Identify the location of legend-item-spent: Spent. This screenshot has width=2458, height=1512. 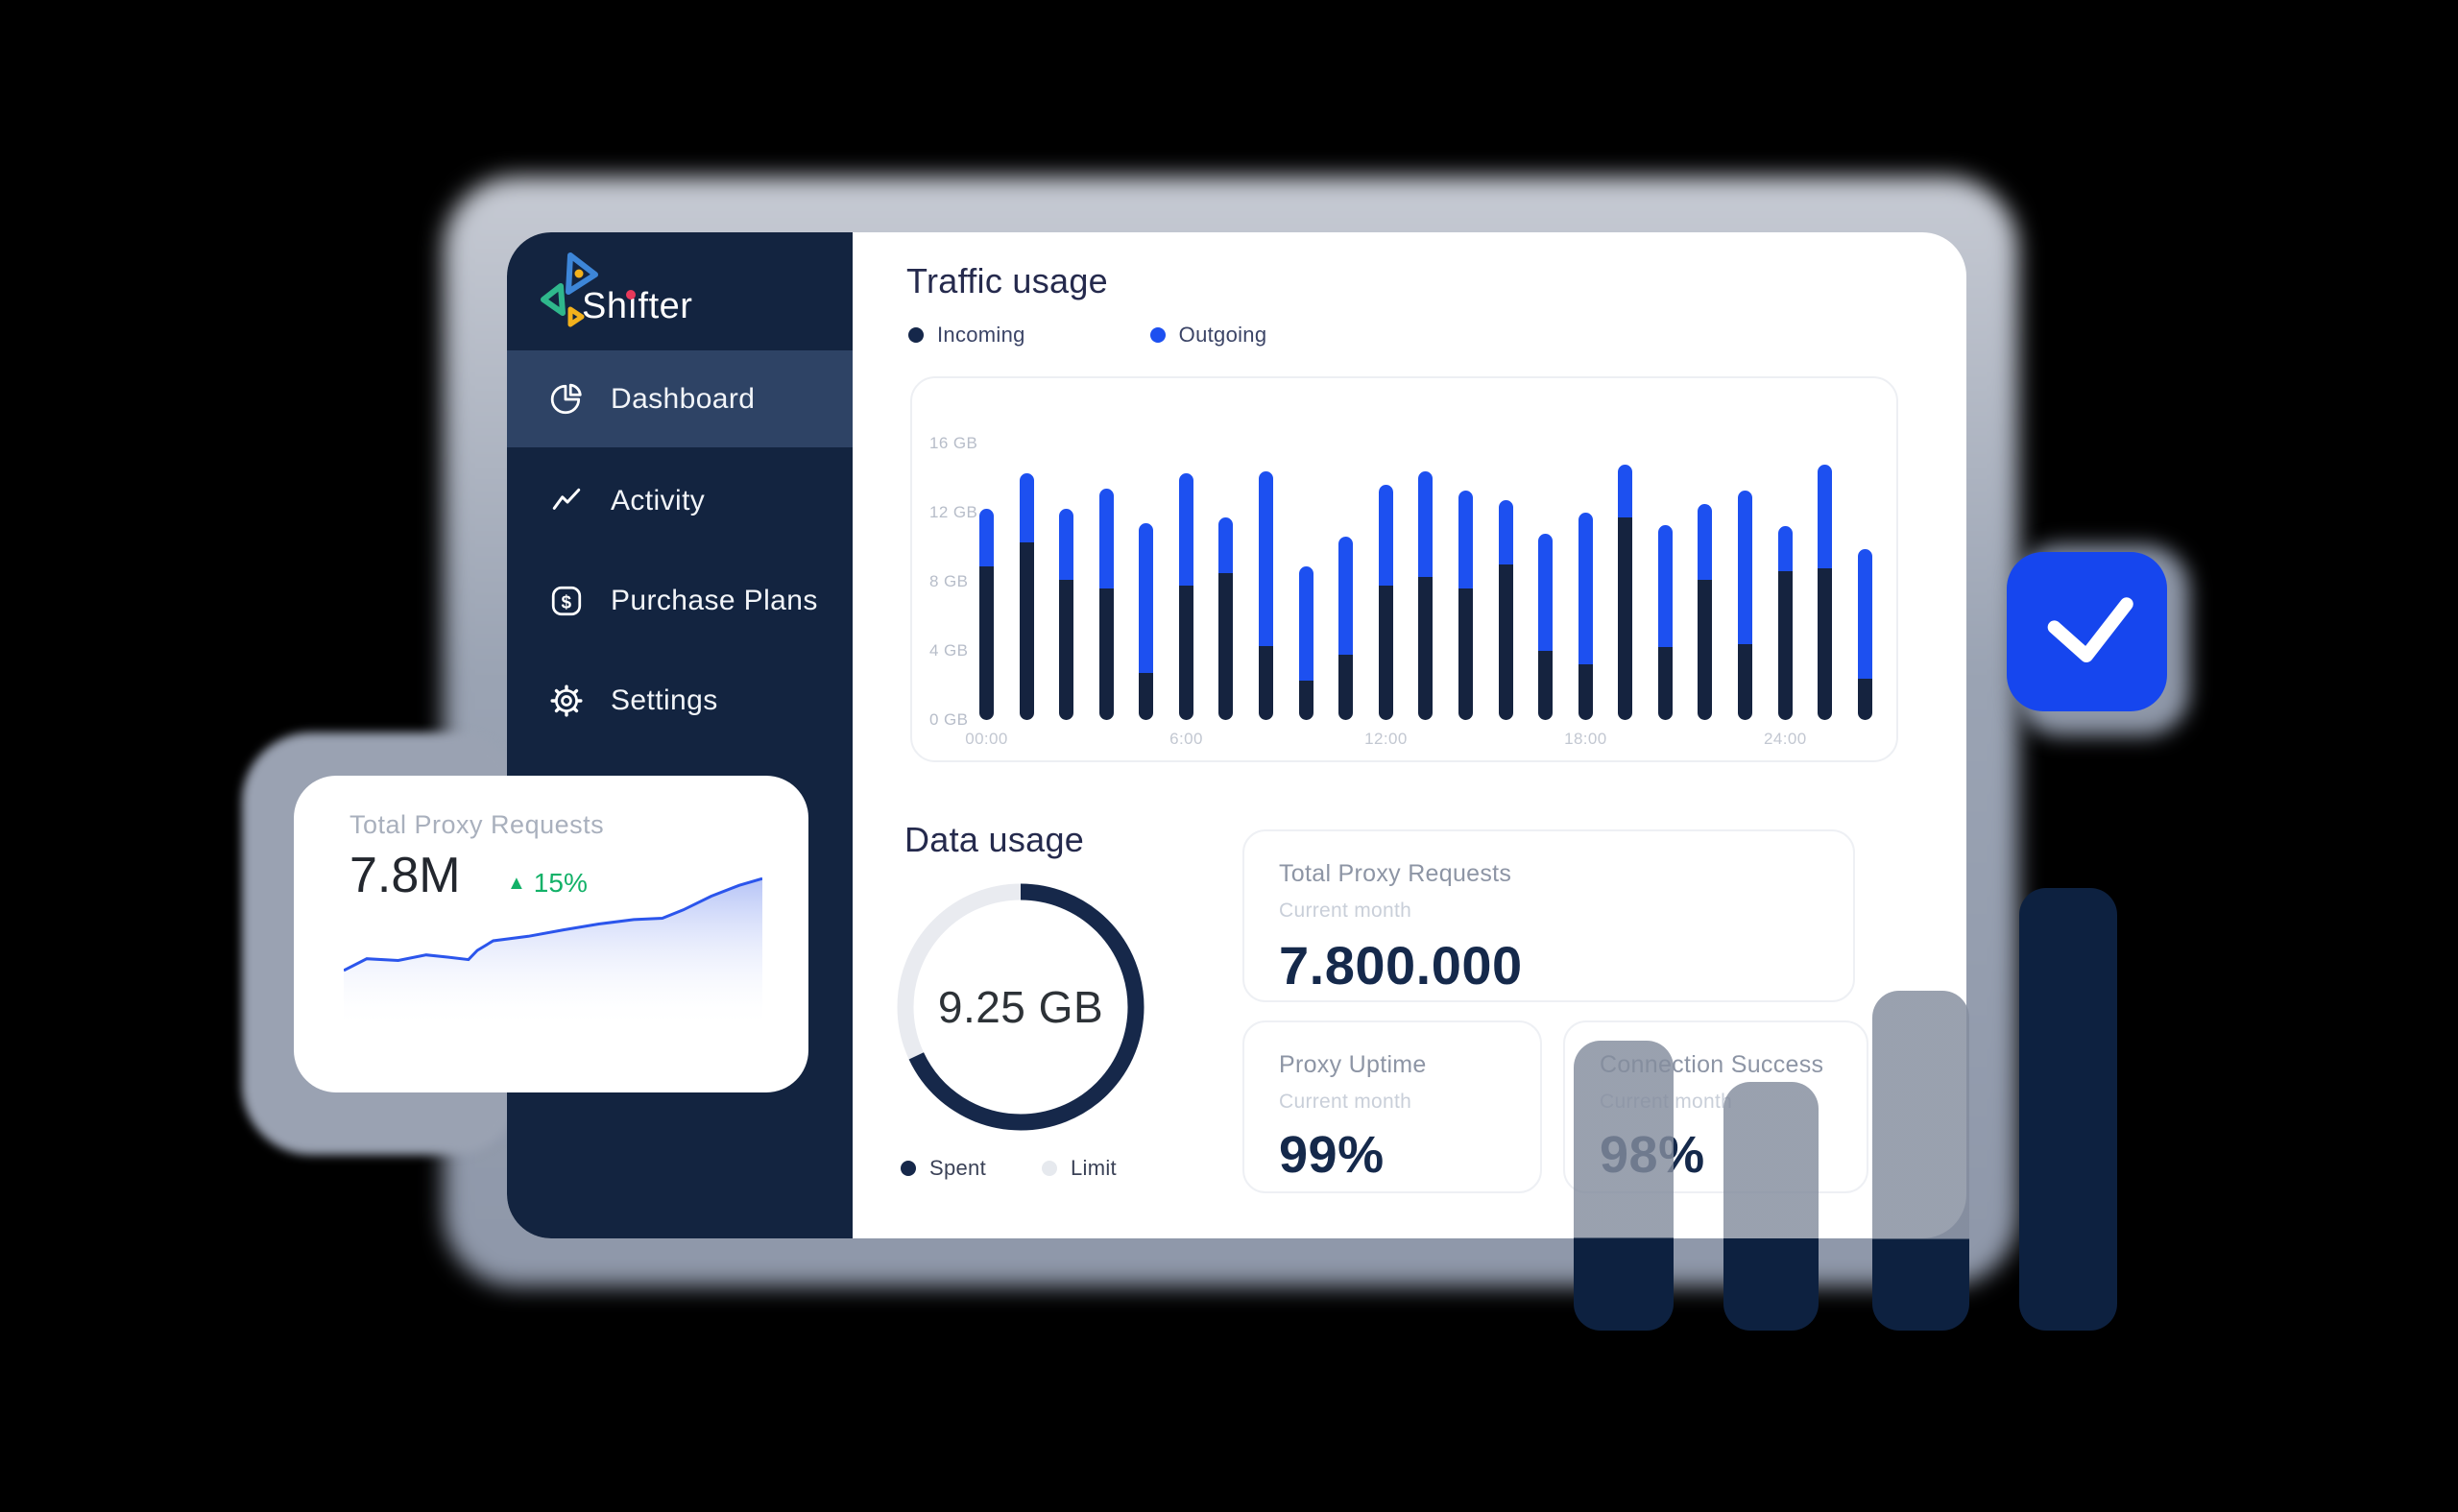
(944, 1168).